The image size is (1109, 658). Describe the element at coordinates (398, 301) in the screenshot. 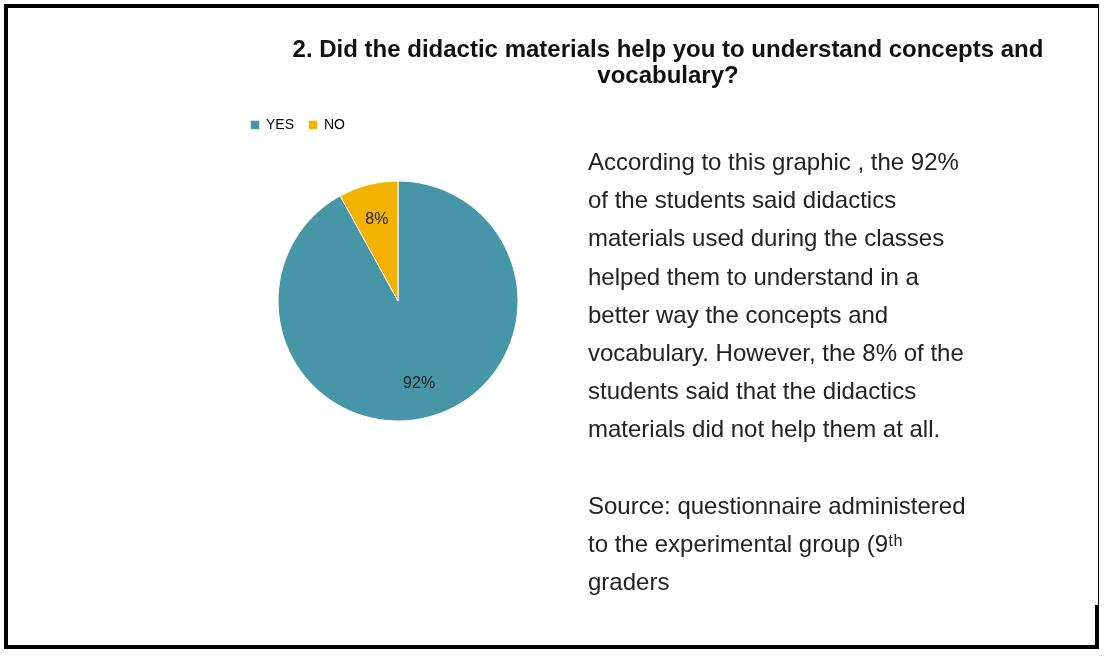

I see `pie-slice` at that location.